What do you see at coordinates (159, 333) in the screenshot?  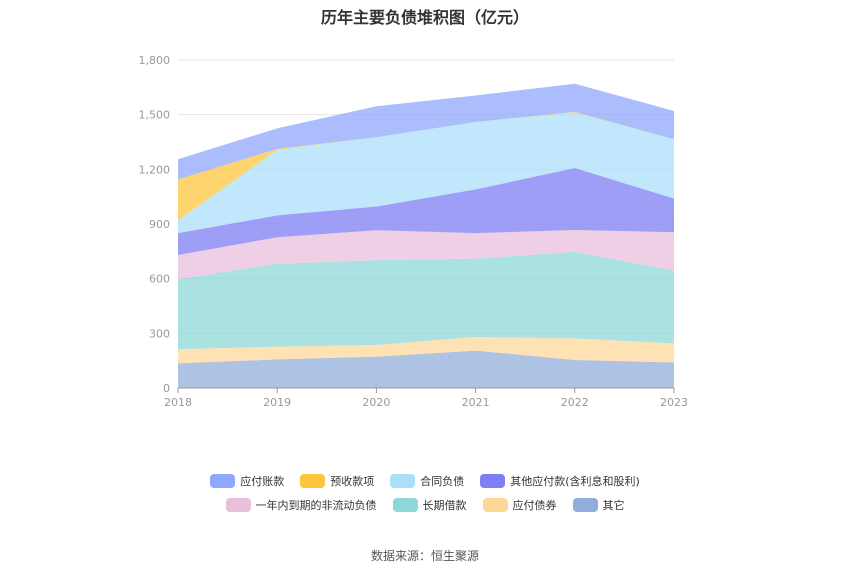 I see `y-tick-label: 300` at bounding box center [159, 333].